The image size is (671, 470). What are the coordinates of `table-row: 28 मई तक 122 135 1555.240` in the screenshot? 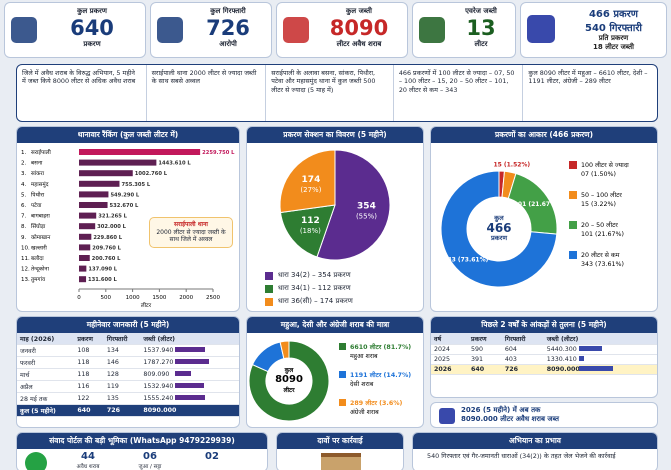 It's located at (128, 398).